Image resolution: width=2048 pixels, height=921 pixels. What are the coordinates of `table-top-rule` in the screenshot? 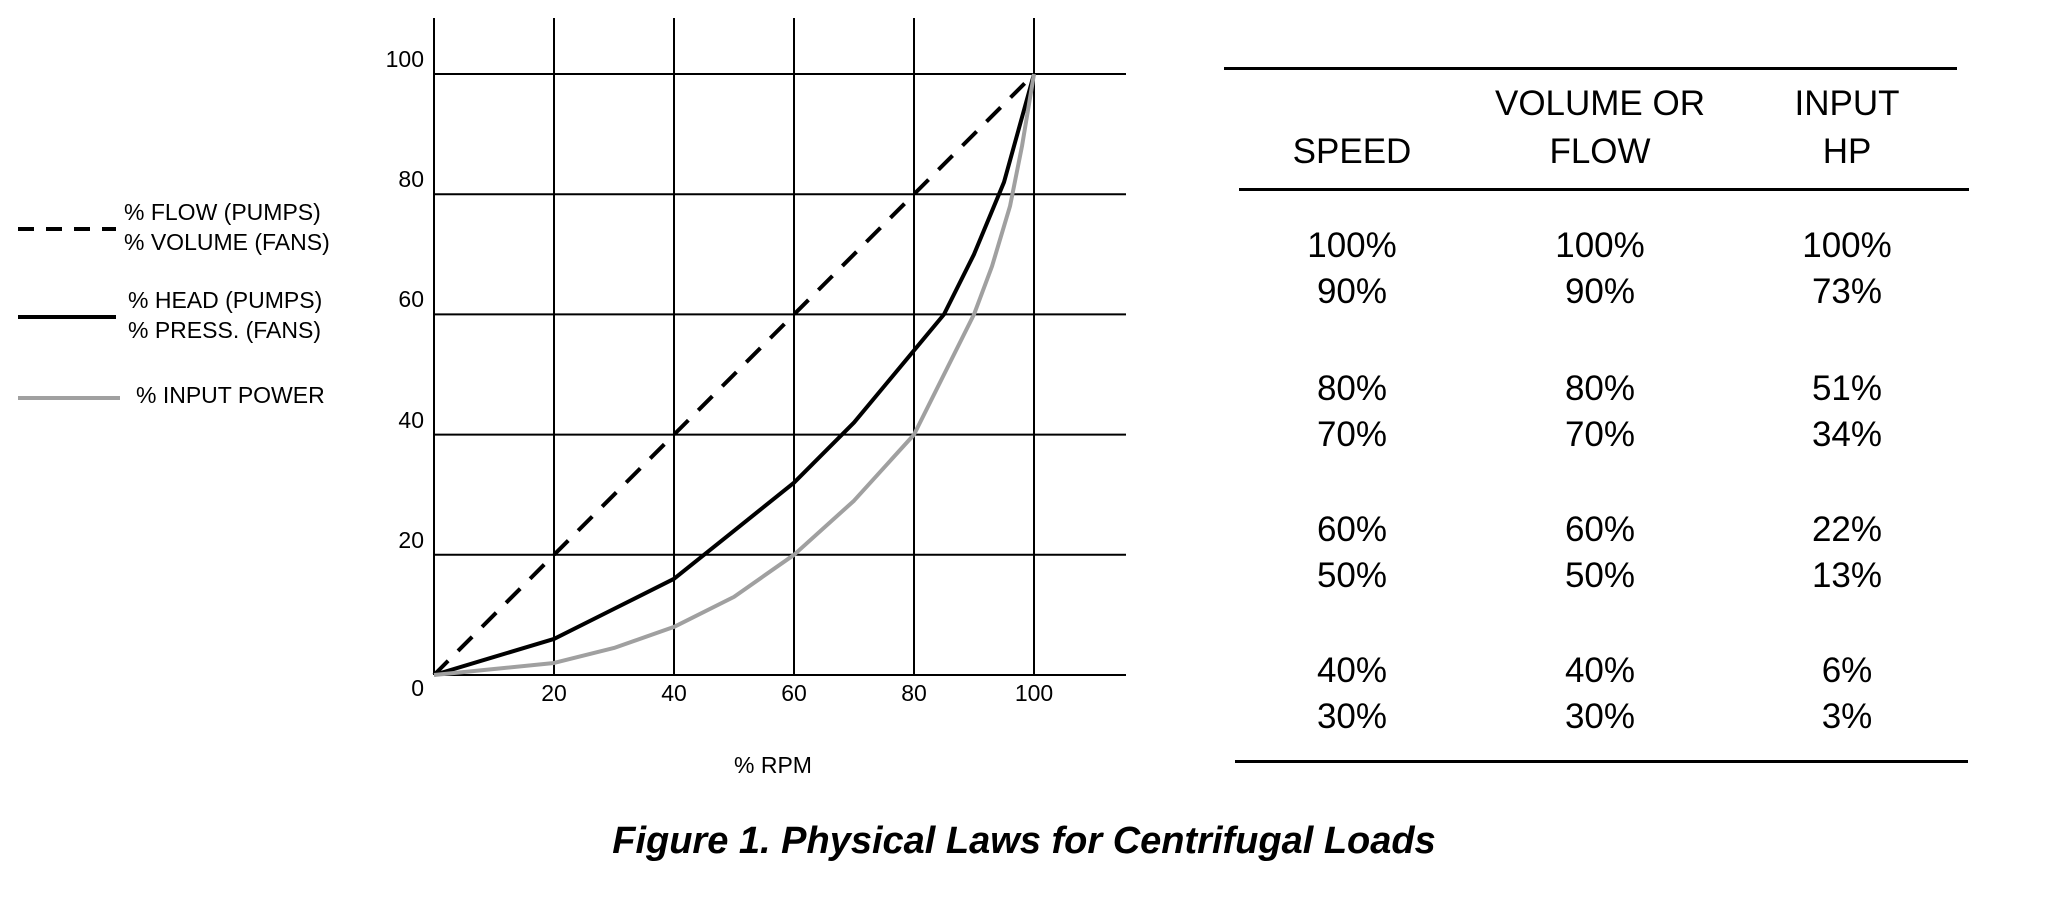 It's located at (1590, 68).